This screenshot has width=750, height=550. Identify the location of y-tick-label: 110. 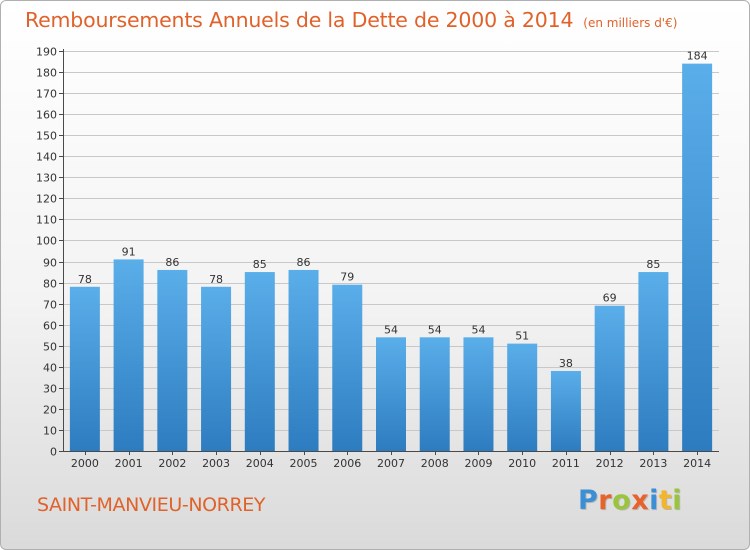
(46, 220).